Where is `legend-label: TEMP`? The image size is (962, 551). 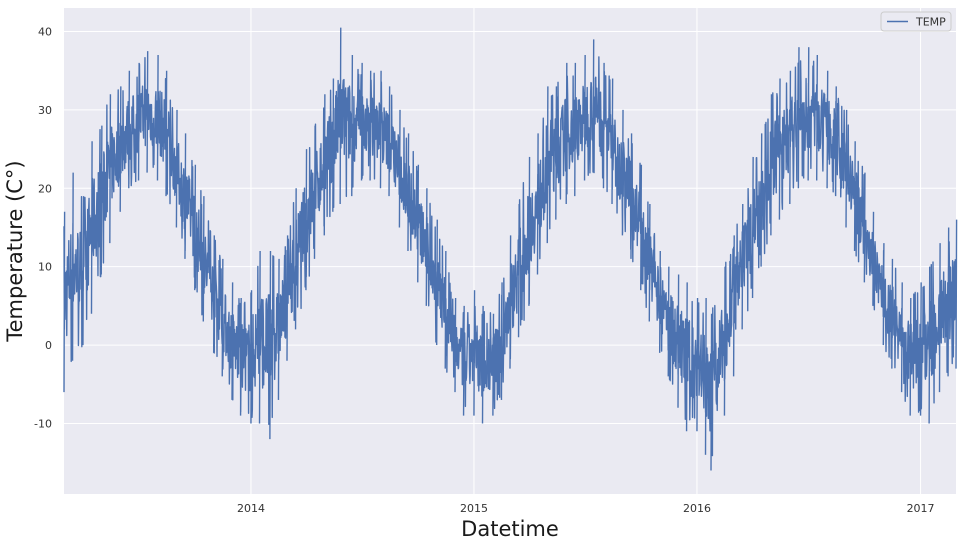
legend-label: TEMP is located at coordinates (930, 22).